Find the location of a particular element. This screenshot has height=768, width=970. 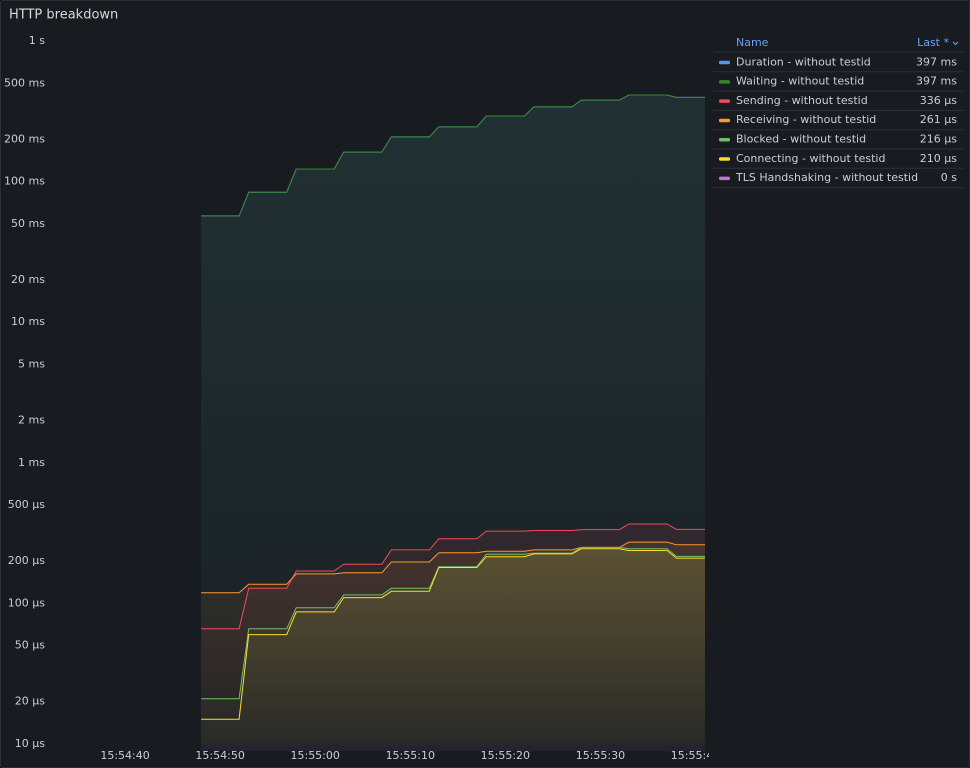

legend-name: Sending - without testid is located at coordinates (802, 100).